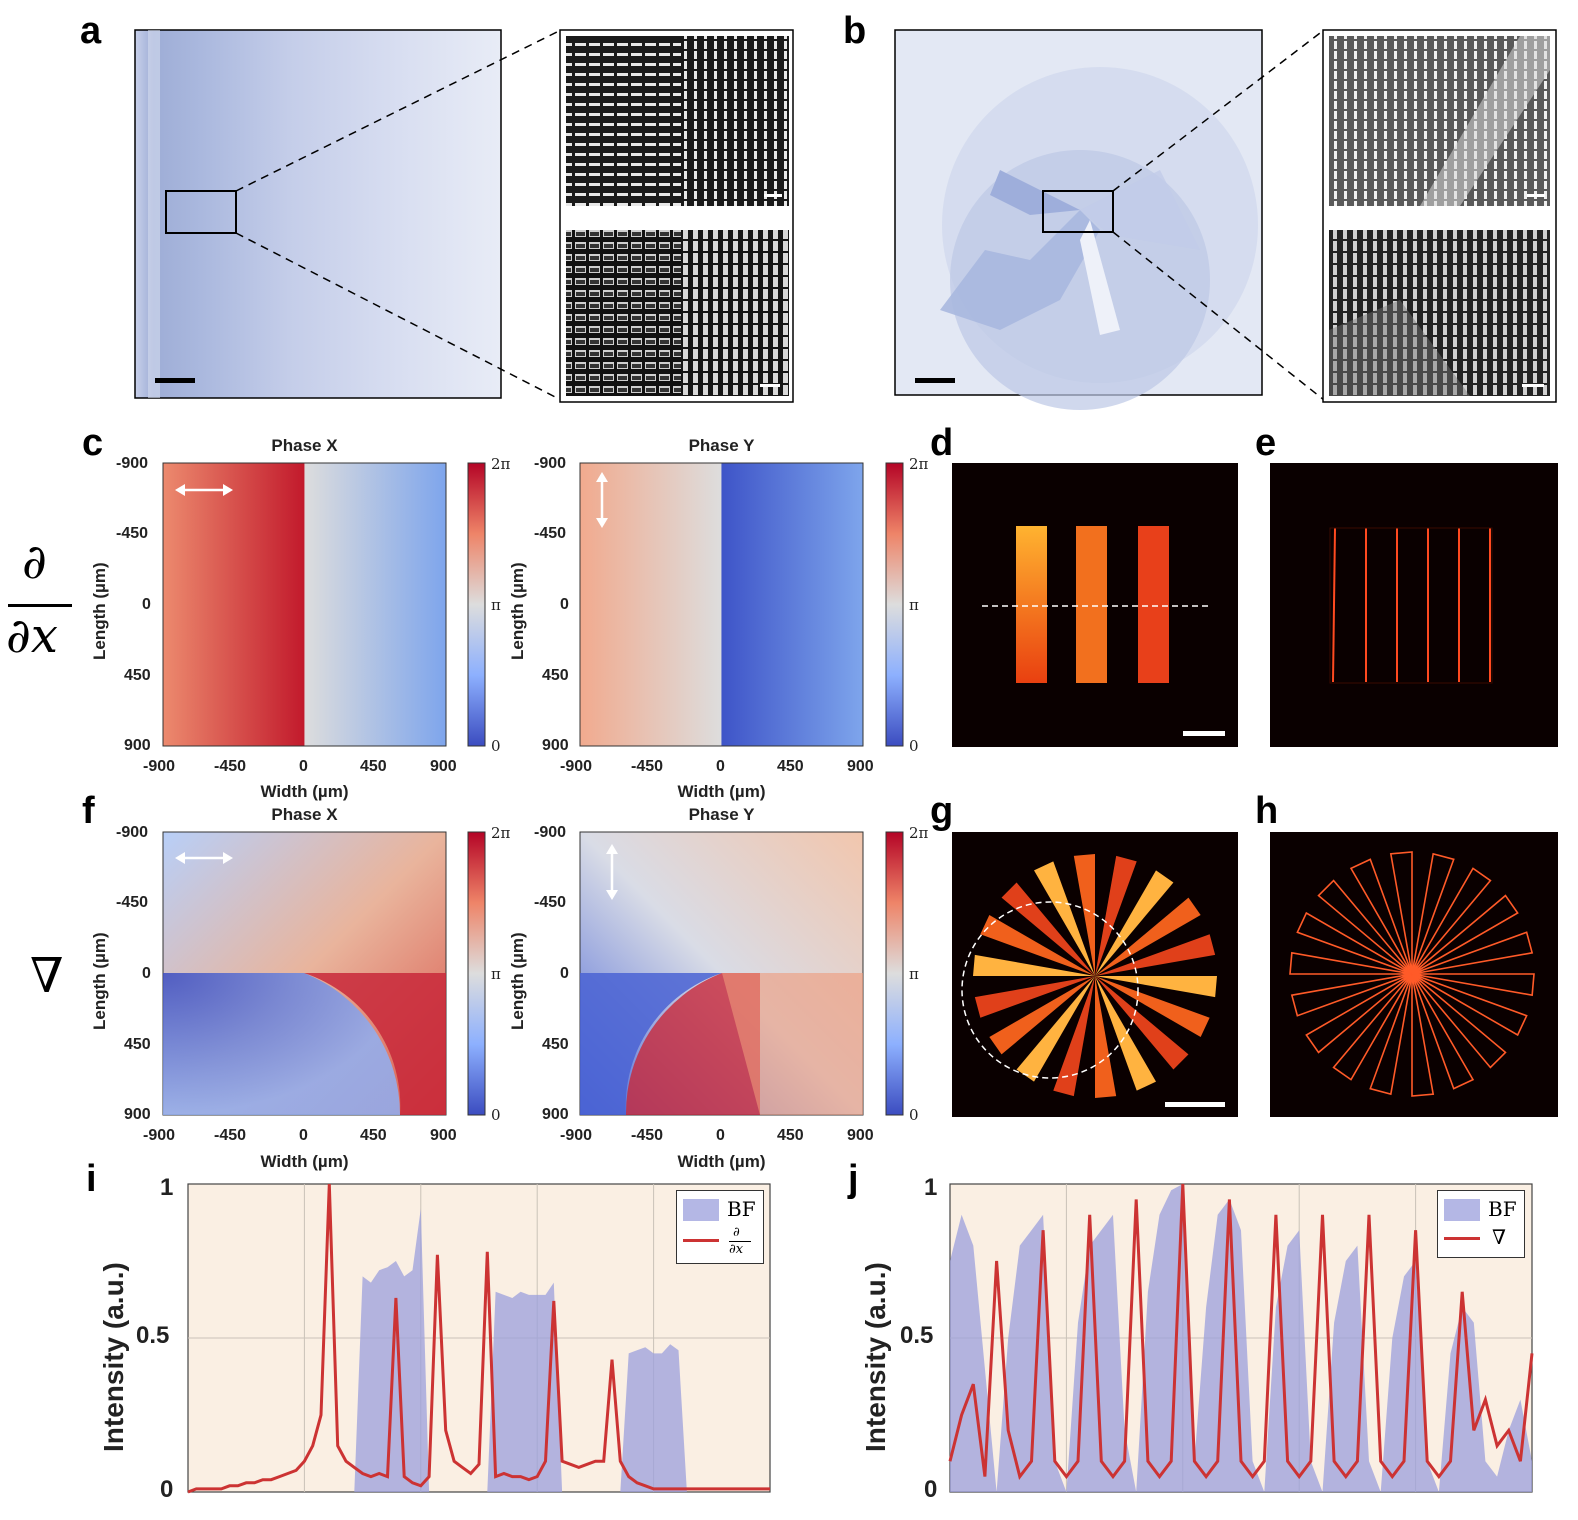 The height and width of the screenshot is (1520, 1578). What do you see at coordinates (736, 1232) in the screenshot?
I see `legend-i-dx-num: ∂` at bounding box center [736, 1232].